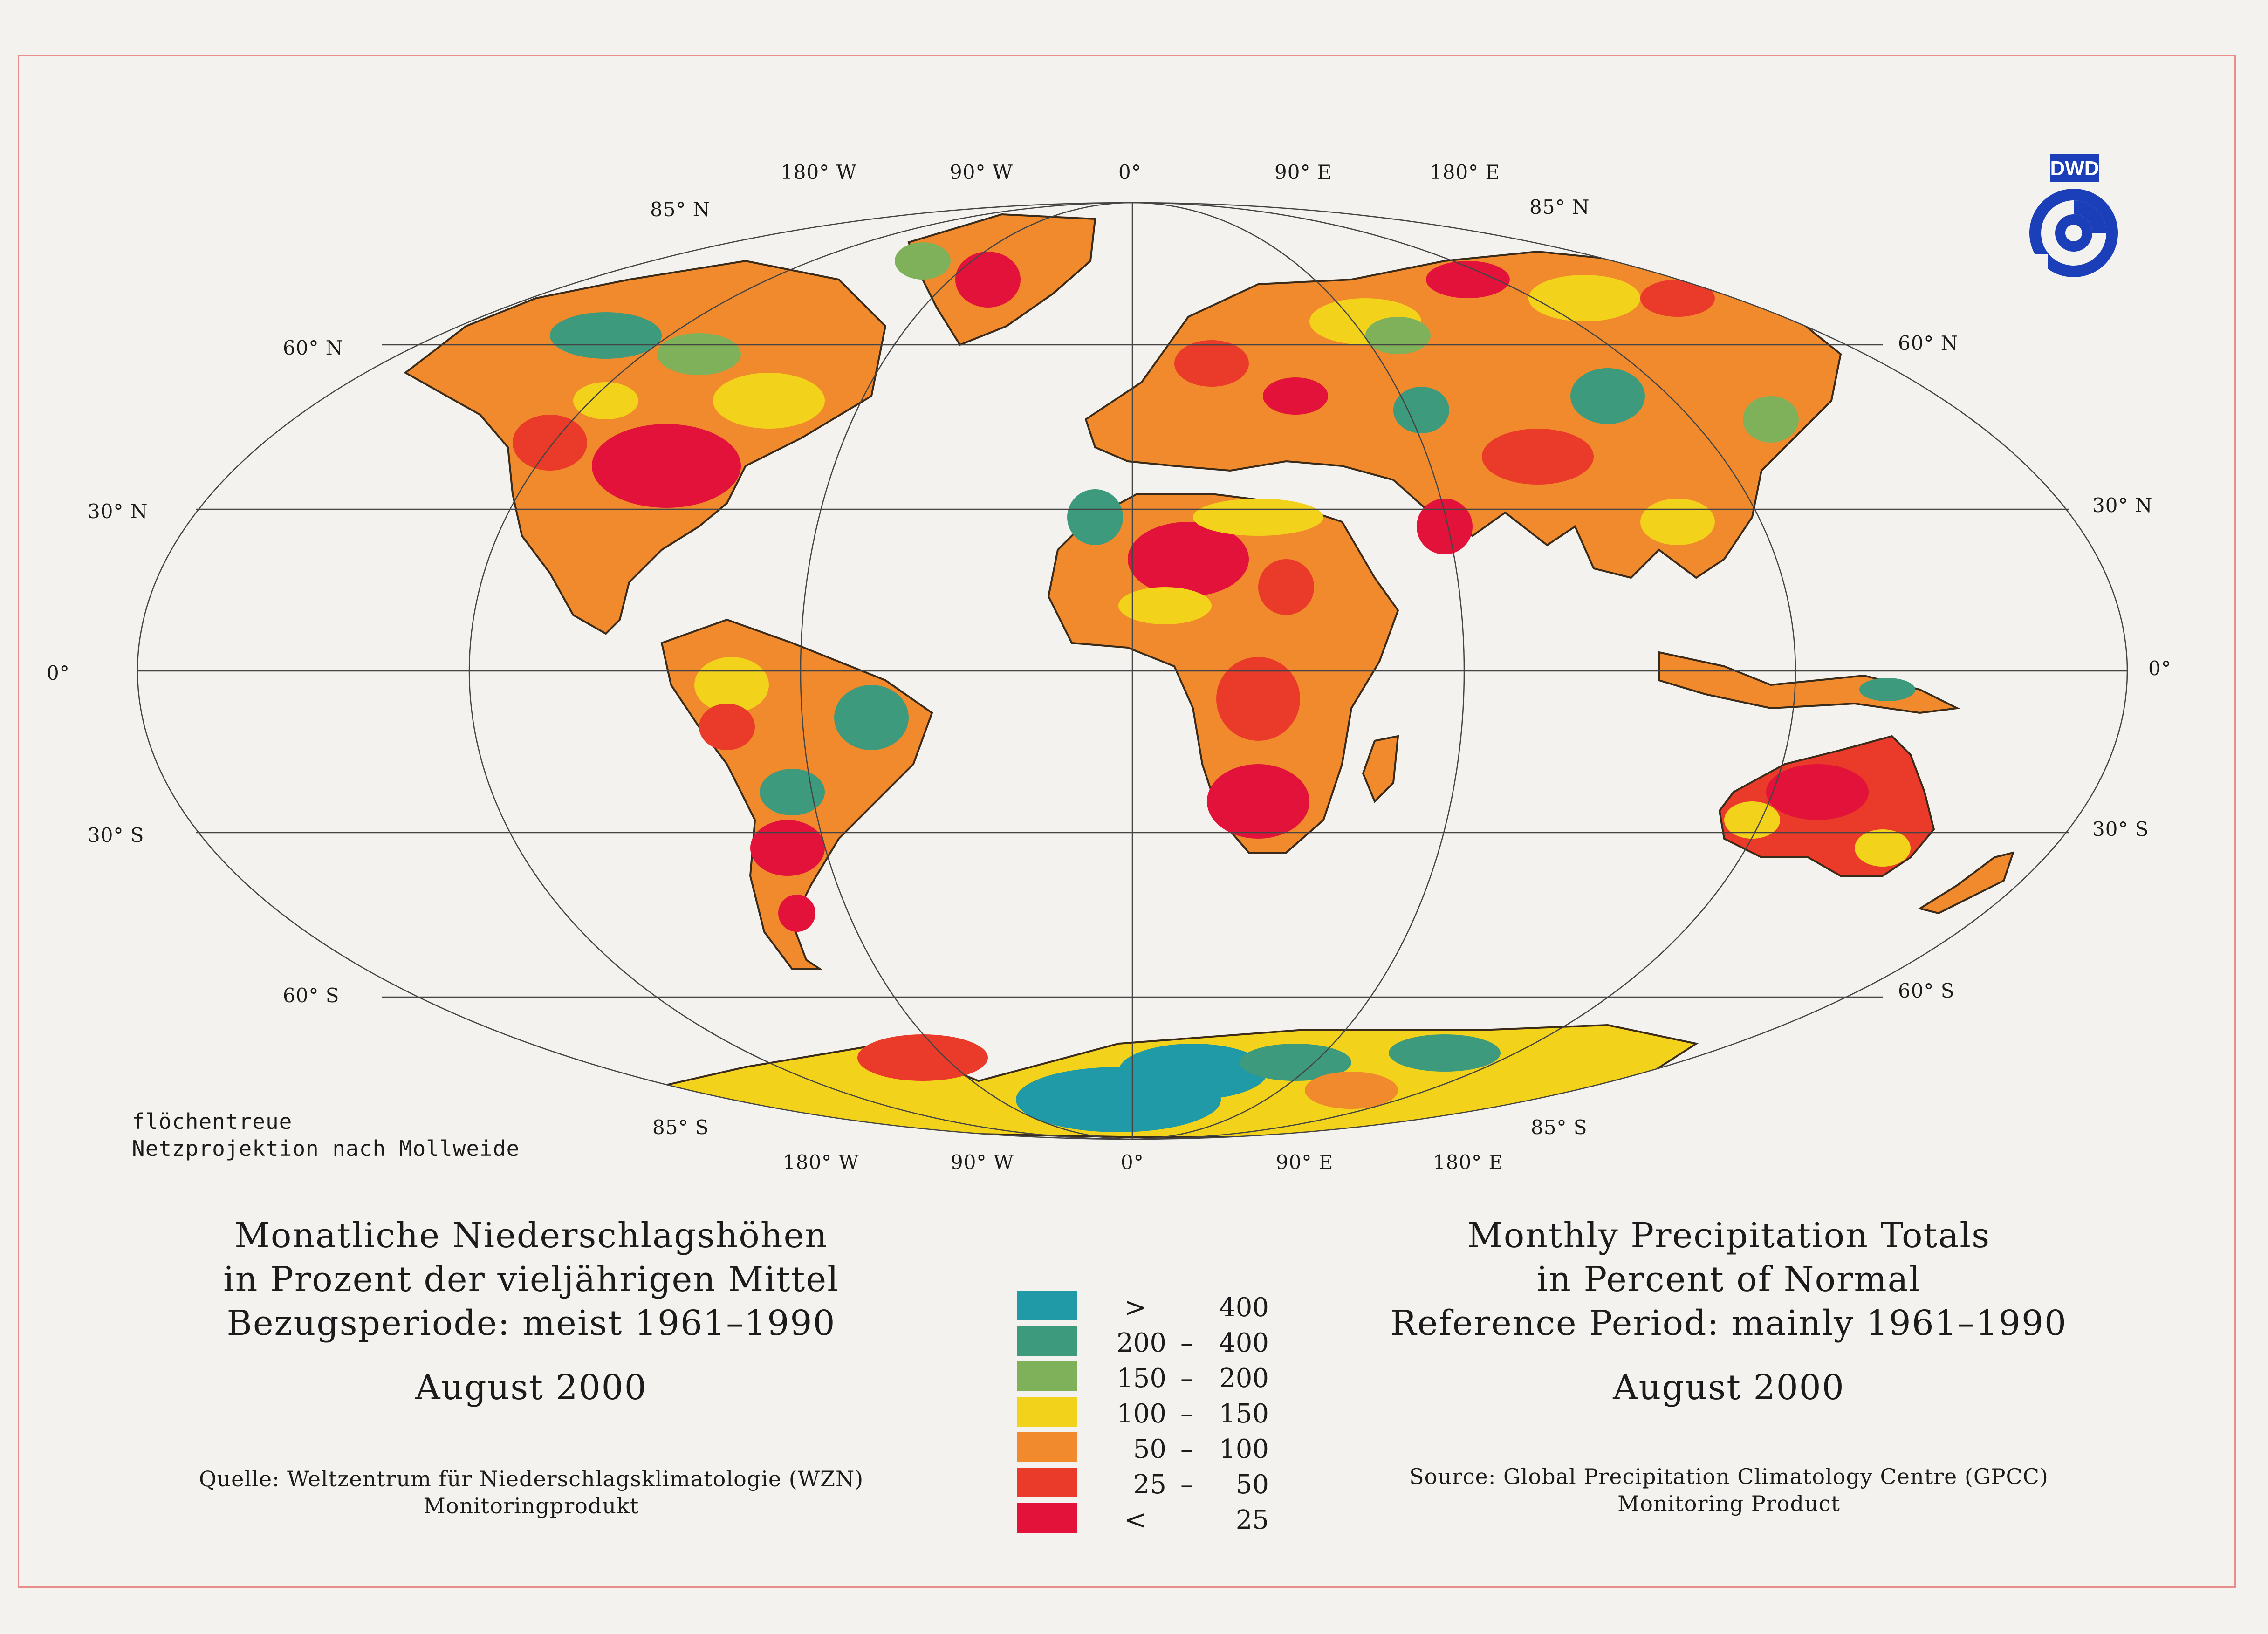 The height and width of the screenshot is (1634, 2268). What do you see at coordinates (1130, 172) in the screenshot?
I see `lon-label-top-0: 0°` at bounding box center [1130, 172].